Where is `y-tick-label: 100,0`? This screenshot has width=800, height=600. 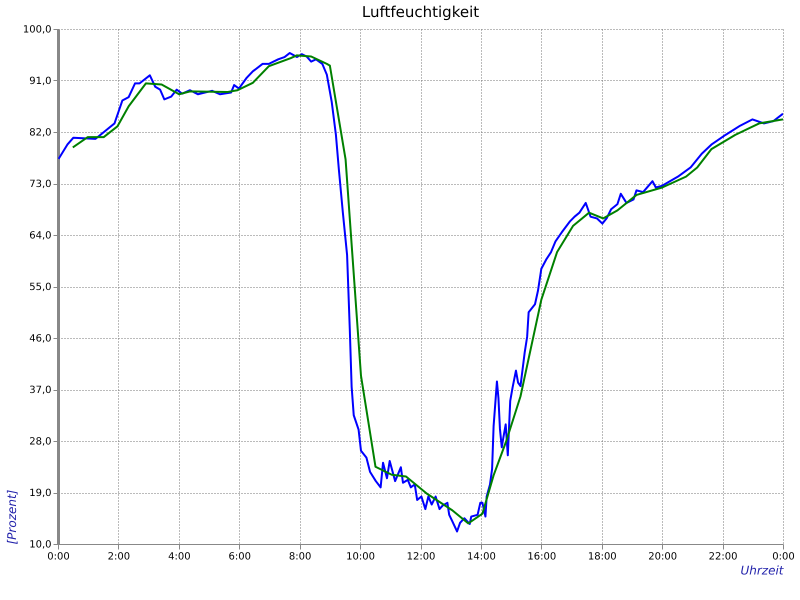 y-tick-label: 100,0 is located at coordinates (37, 30).